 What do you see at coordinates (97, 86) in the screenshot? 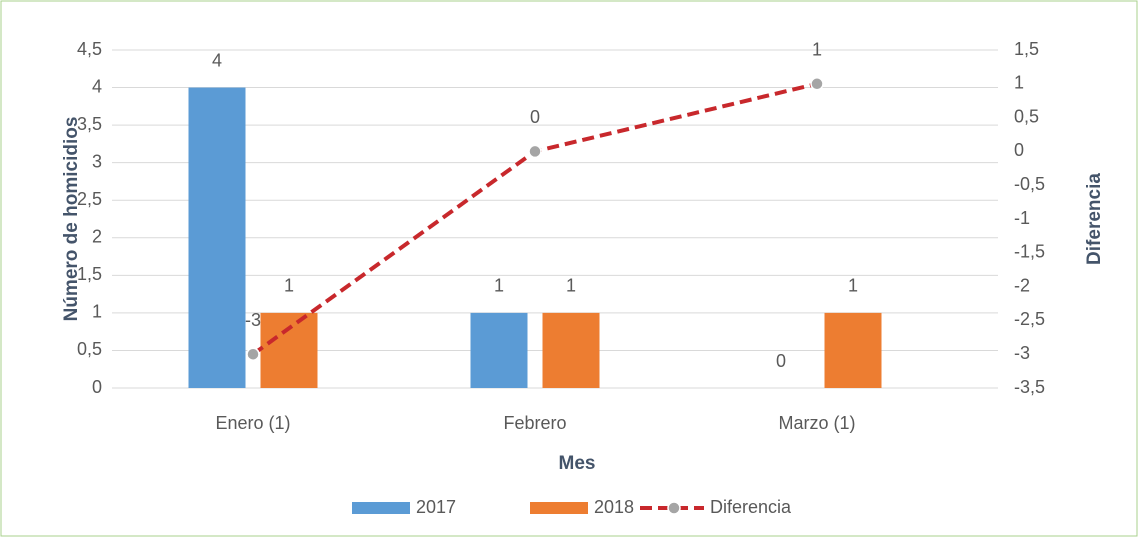
I see `y-tick-label: 4` at bounding box center [97, 86].